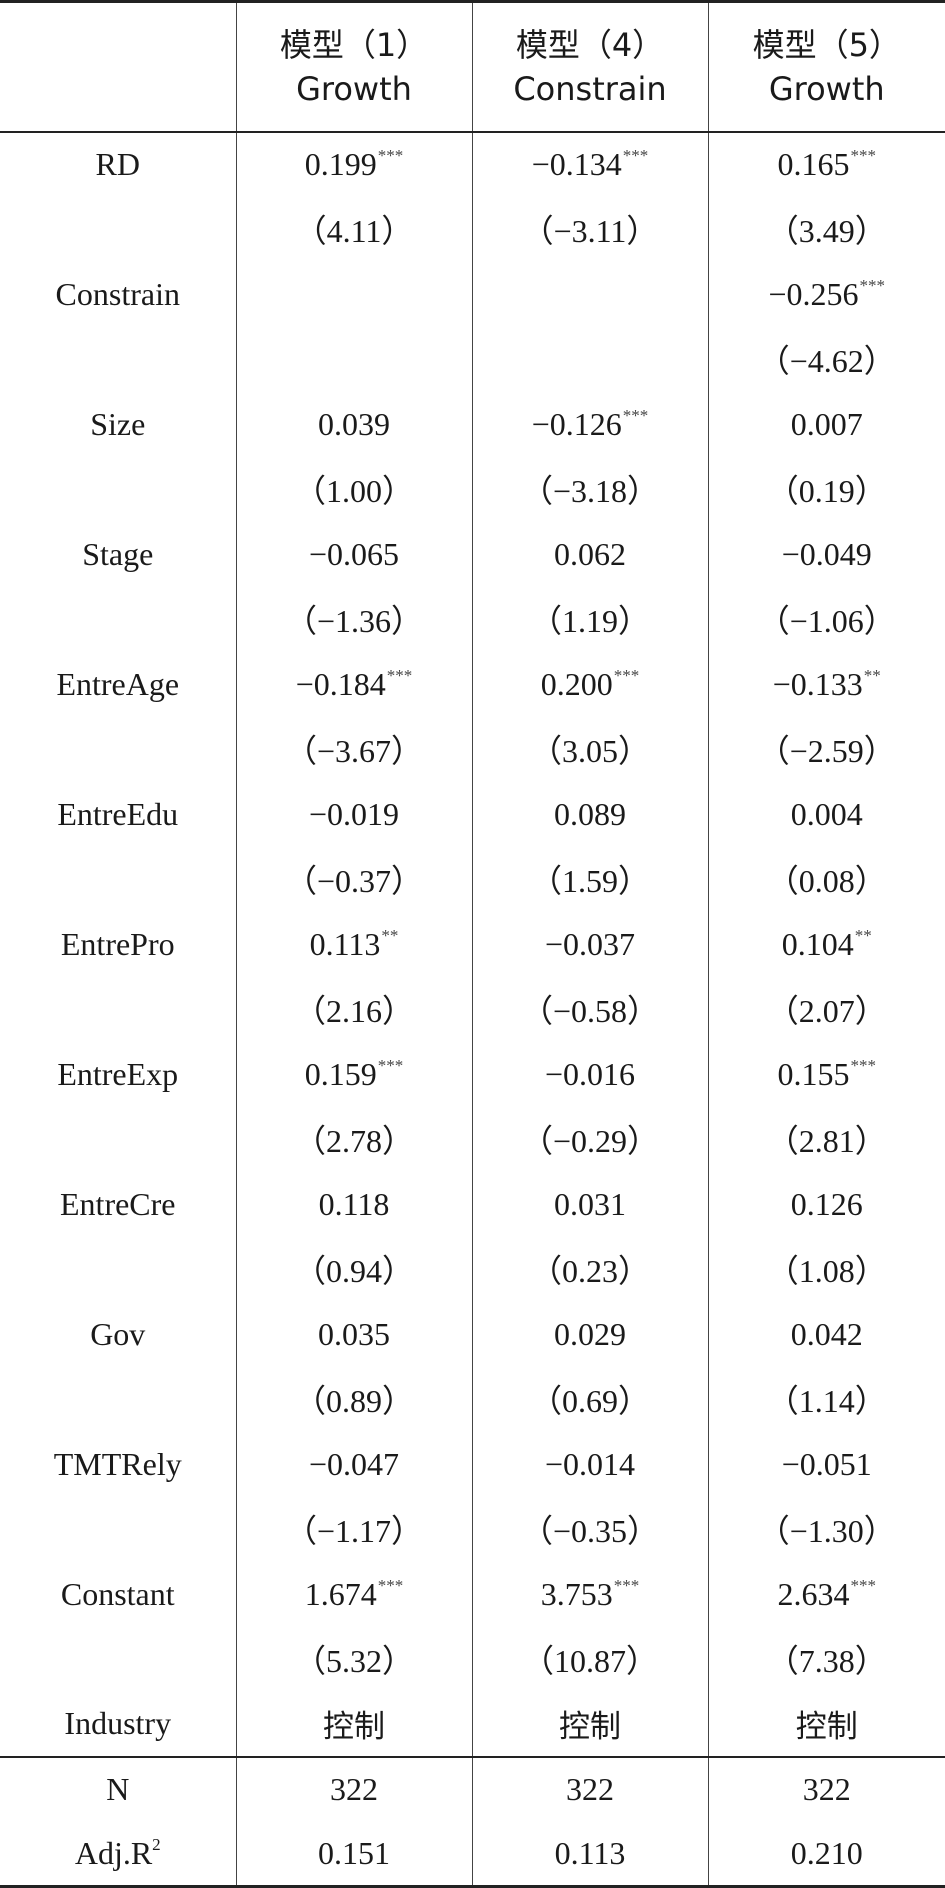  Describe the element at coordinates (118, 1854) in the screenshot. I see `row-label: Adj.R2` at that location.